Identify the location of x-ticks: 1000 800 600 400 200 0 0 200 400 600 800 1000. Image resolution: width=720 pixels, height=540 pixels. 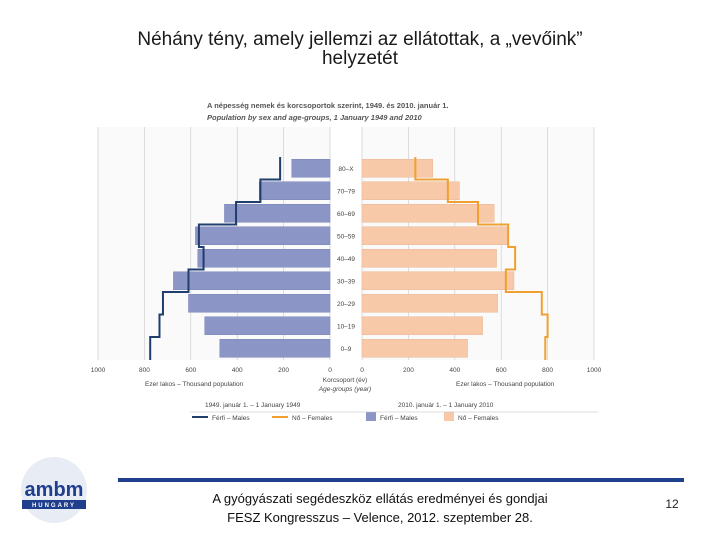
(346, 370).